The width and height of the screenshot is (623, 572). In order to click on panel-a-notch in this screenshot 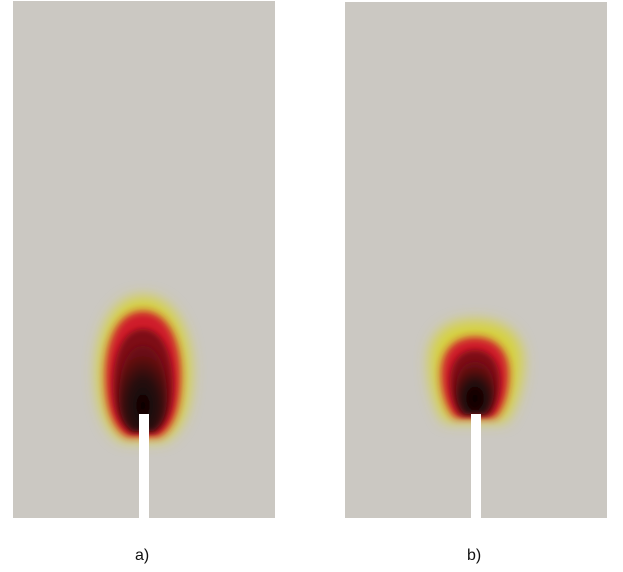, I will do `click(144, 466)`.